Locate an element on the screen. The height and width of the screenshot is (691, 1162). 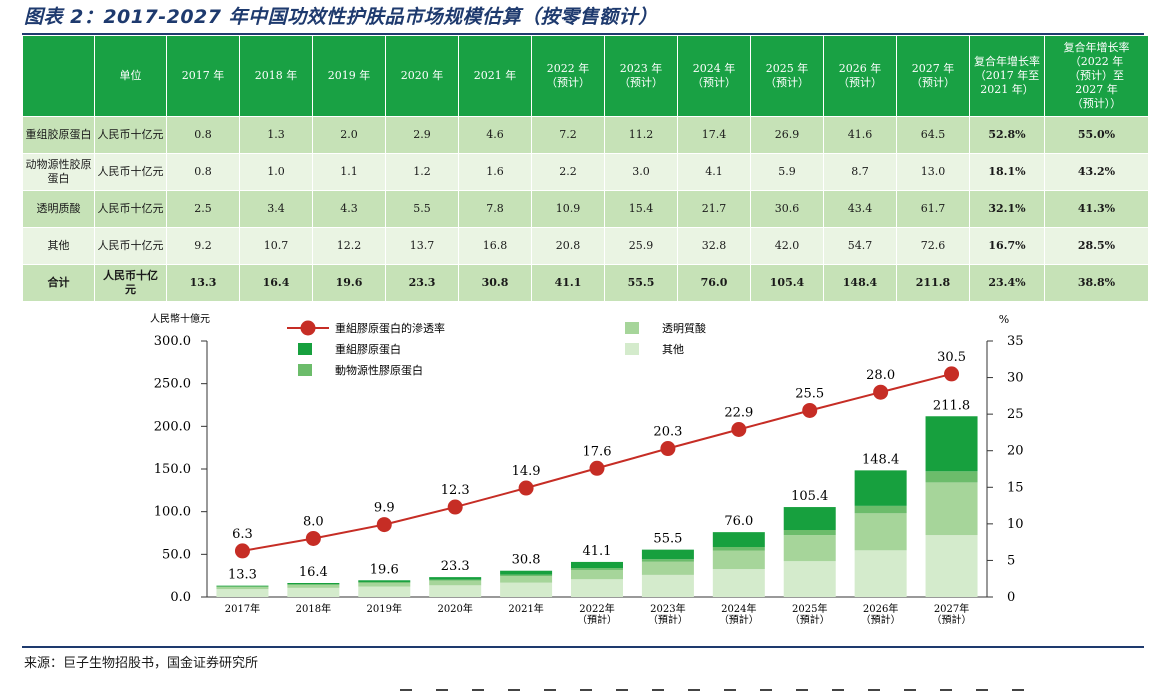
value-cell: 5.5 is located at coordinates (422, 209).